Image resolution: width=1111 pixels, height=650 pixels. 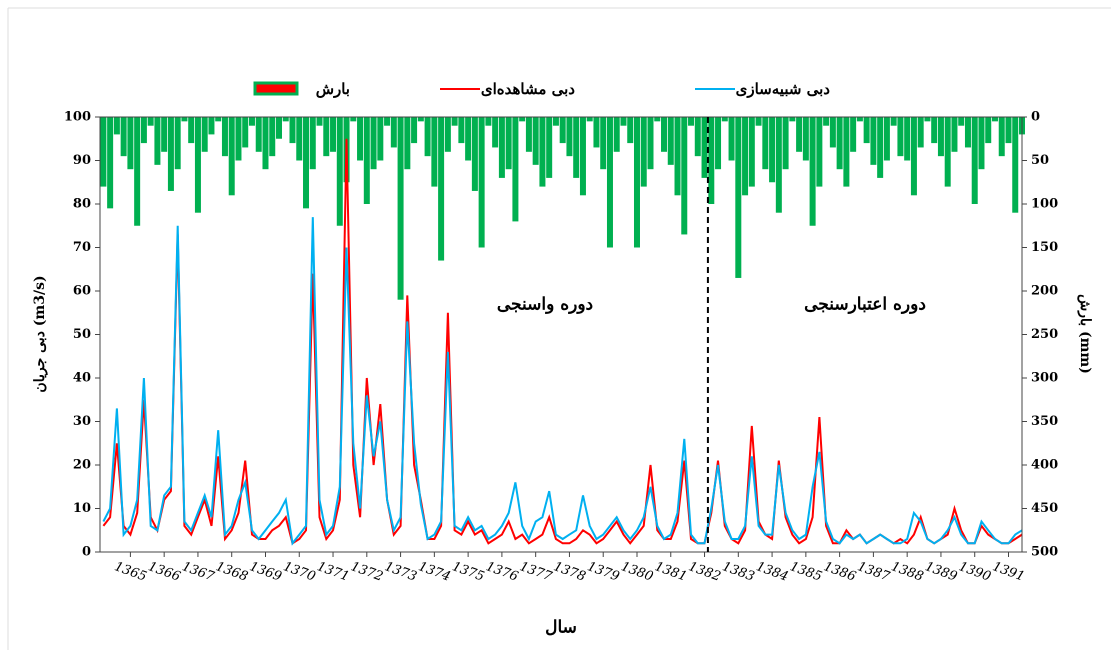 I want to click on y-tick-label: 80, so click(x=82, y=204).